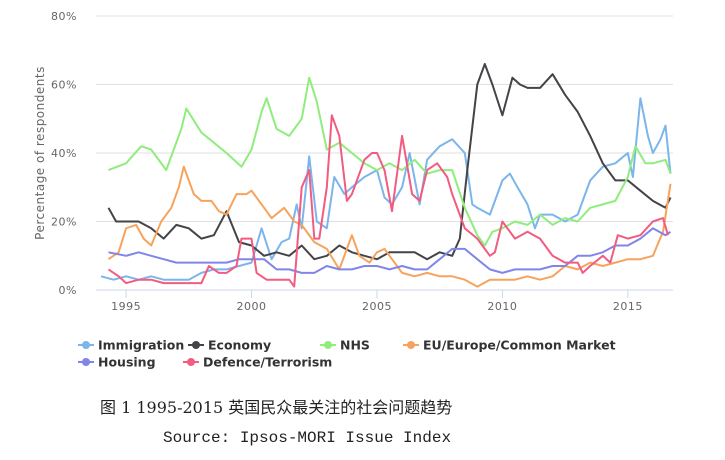  I want to click on x-tick-label: 2000, so click(252, 306).